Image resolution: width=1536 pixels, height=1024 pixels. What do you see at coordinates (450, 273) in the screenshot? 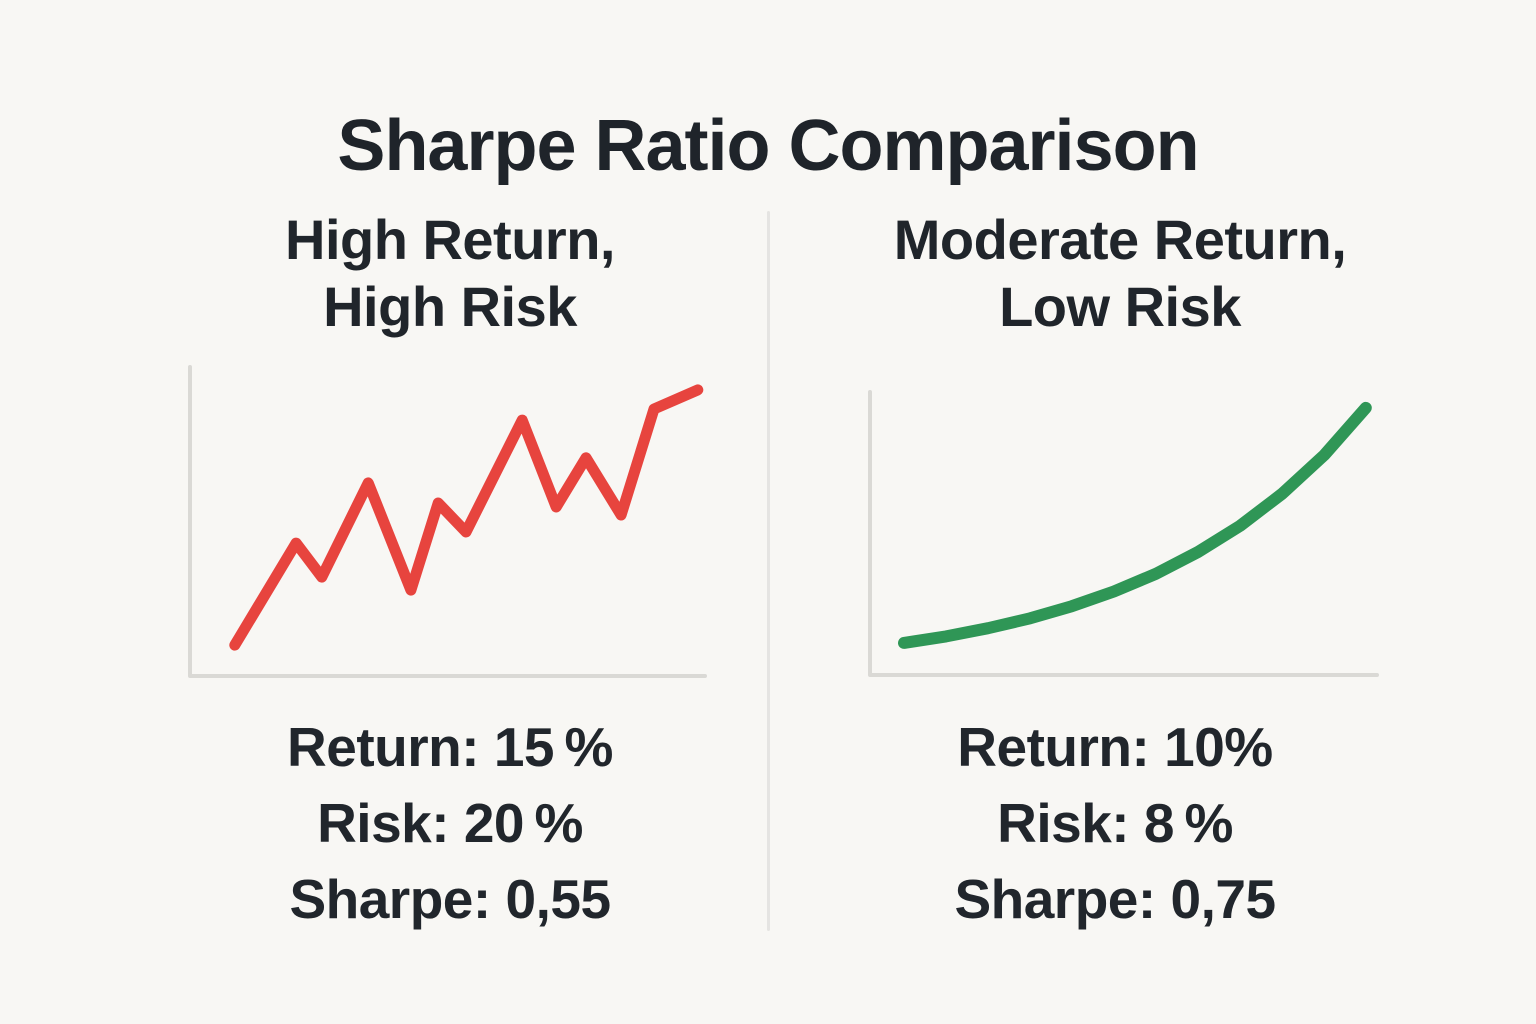
I see `left-panel-heading: High Return, High Risk` at bounding box center [450, 273].